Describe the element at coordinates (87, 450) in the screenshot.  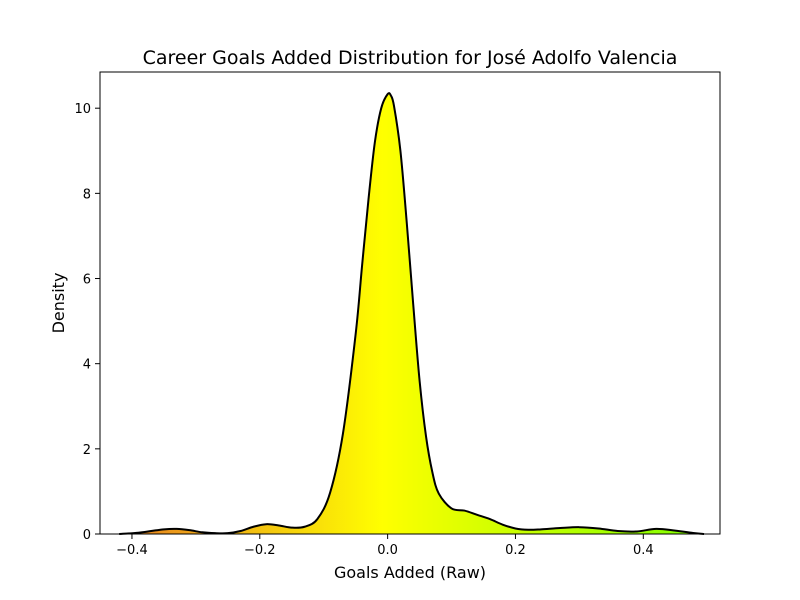
I see `y-tick-label: 2` at that location.